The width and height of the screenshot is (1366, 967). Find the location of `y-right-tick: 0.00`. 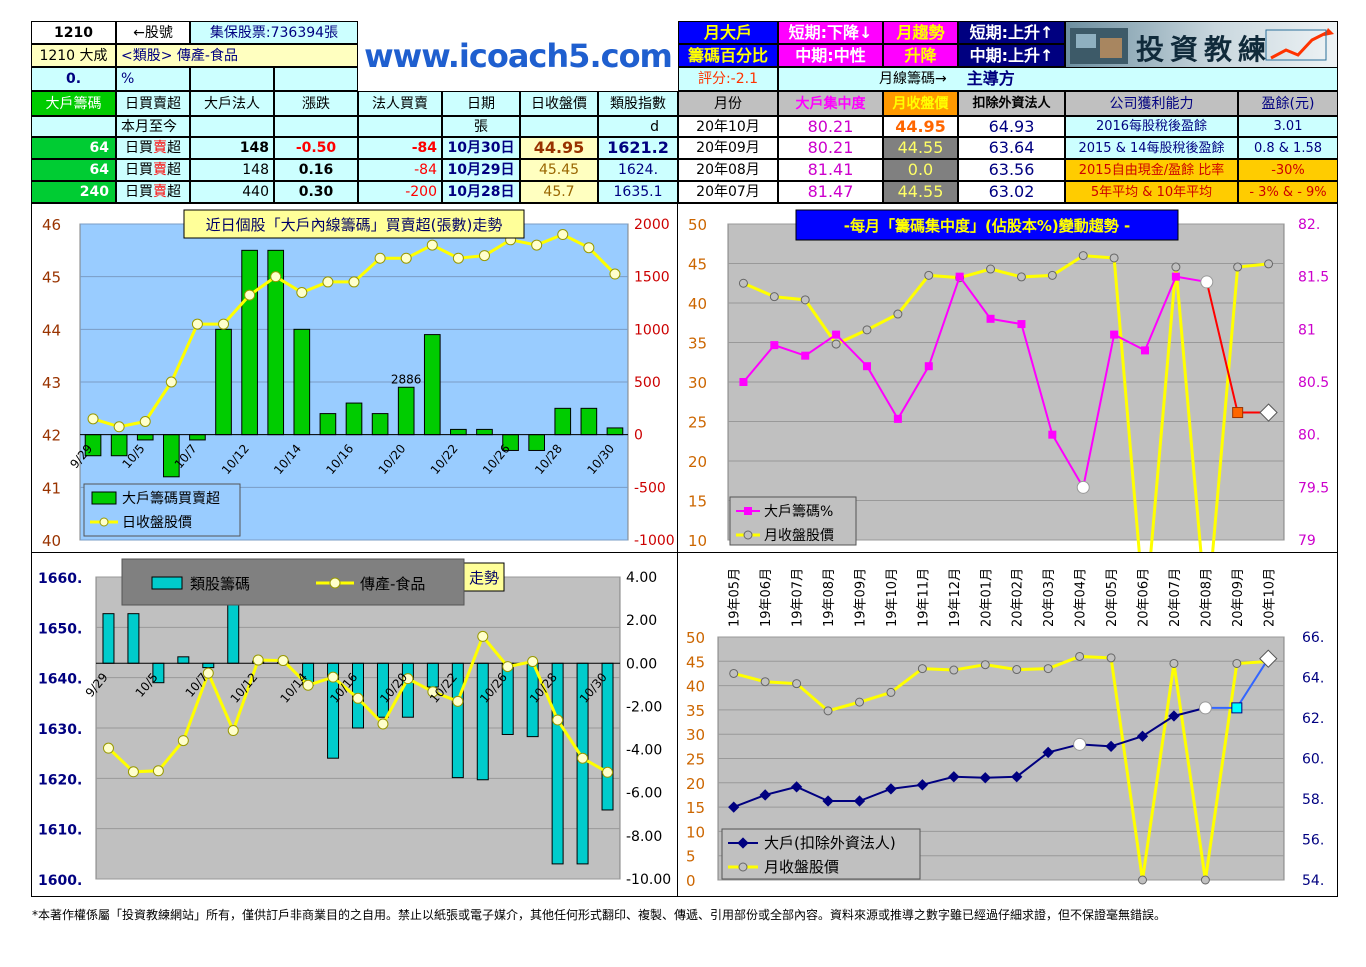

y-right-tick: 0.00 is located at coordinates (641, 664).